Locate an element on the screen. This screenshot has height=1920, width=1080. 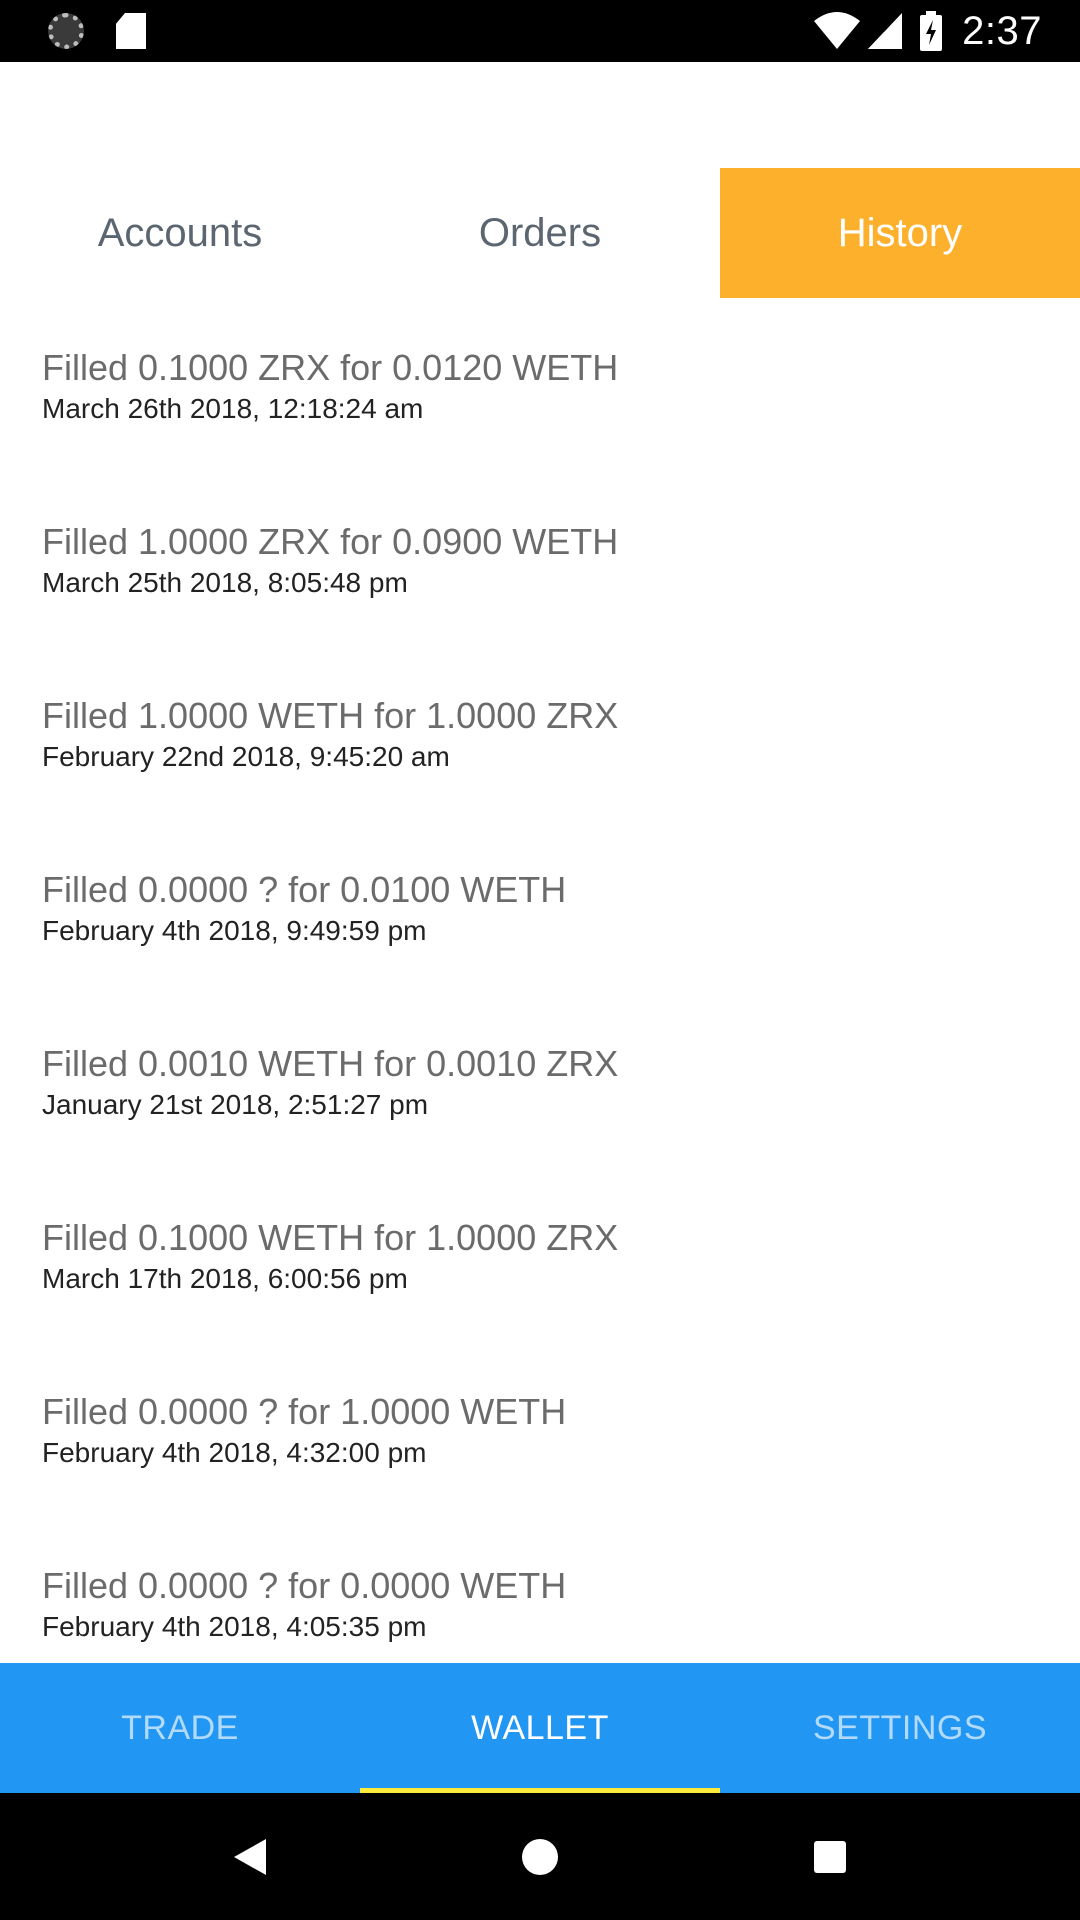
history-item-title: Filled 0.0000 ? for 1.0000 WETH is located at coordinates (304, 1411).